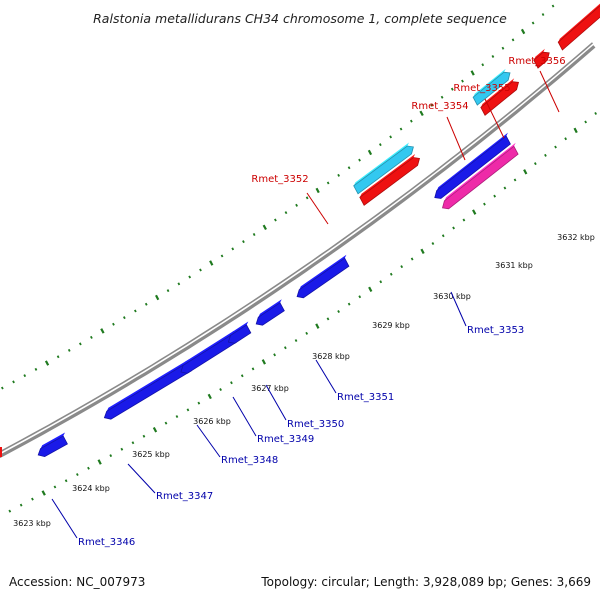 Image resolution: width=600 pixels, height=600 pixels. I want to click on gene-reverse-6-body, so click(323, 278).